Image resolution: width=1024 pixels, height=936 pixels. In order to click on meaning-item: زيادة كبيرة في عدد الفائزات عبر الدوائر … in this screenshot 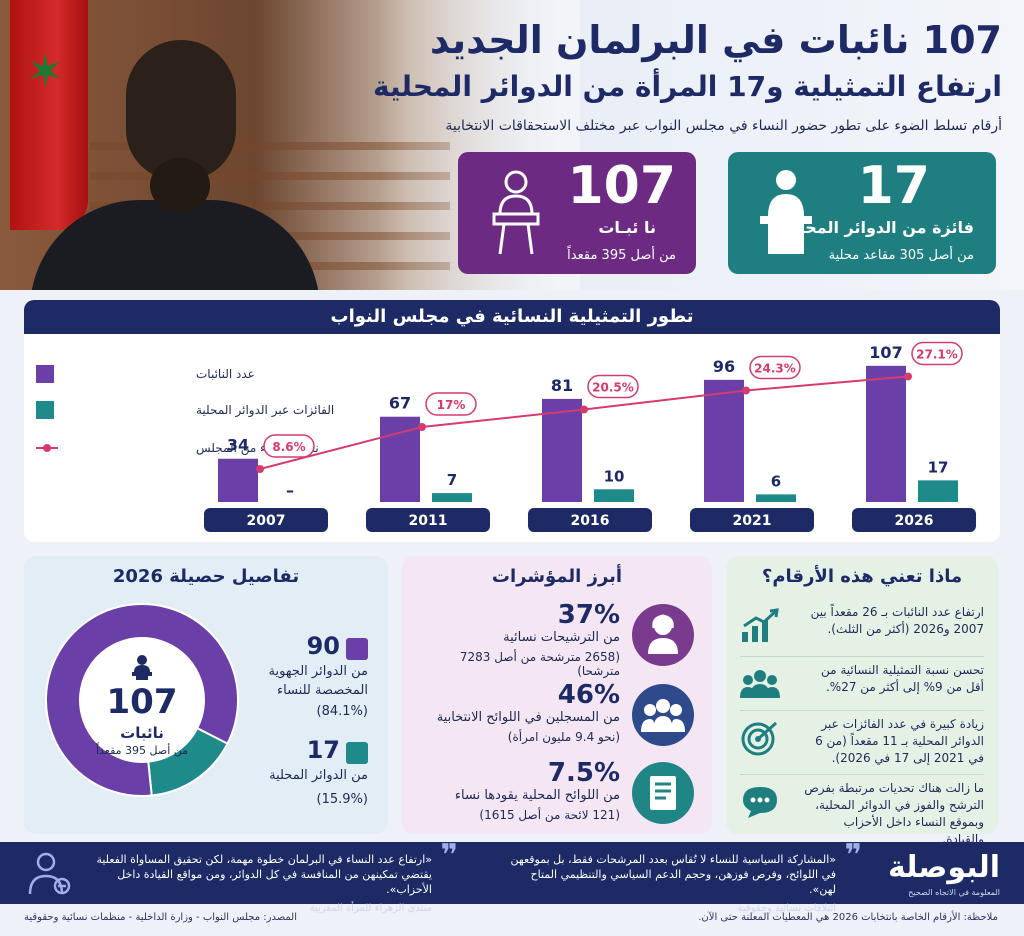, I will do `click(862, 742)`.